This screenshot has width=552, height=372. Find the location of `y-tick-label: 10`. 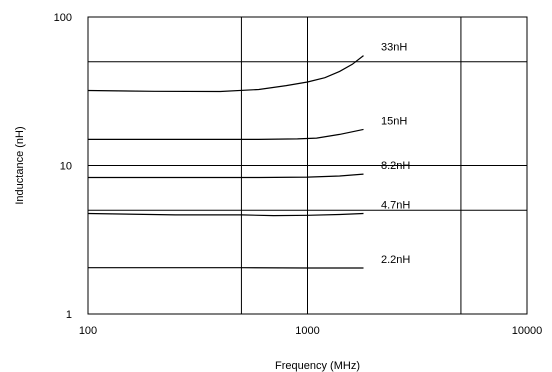

y-tick-label: 10 is located at coordinates (66, 167).